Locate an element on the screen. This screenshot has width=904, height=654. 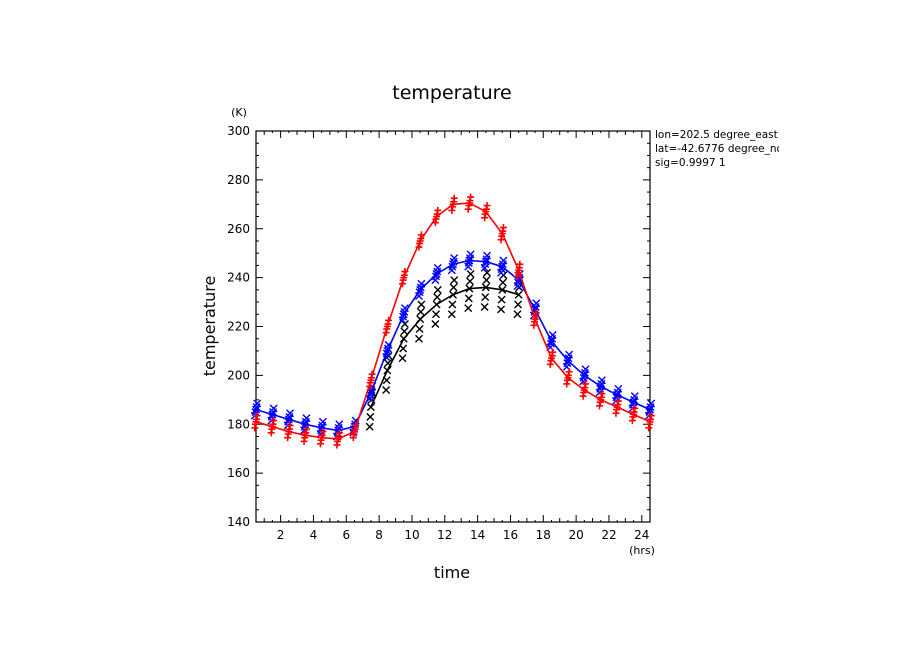
x-unit-label: (hrs) is located at coordinates (642, 550).